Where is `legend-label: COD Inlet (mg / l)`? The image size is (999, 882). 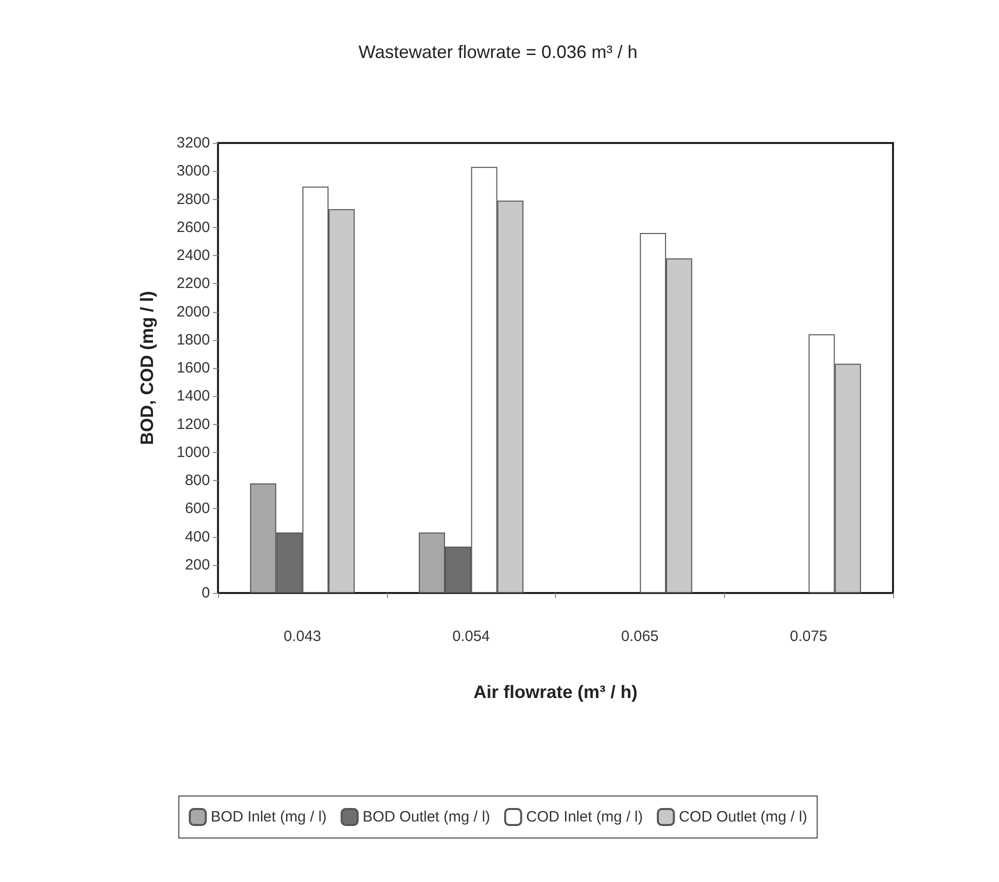
legend-label: COD Inlet (mg / l) is located at coordinates (584, 817).